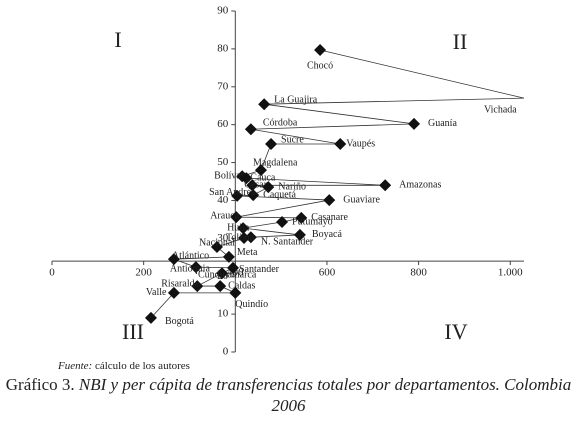 The width and height of the screenshot is (577, 428). What do you see at coordinates (40, 384) in the screenshot?
I see `caption-label: Gráfico 3.` at bounding box center [40, 384].